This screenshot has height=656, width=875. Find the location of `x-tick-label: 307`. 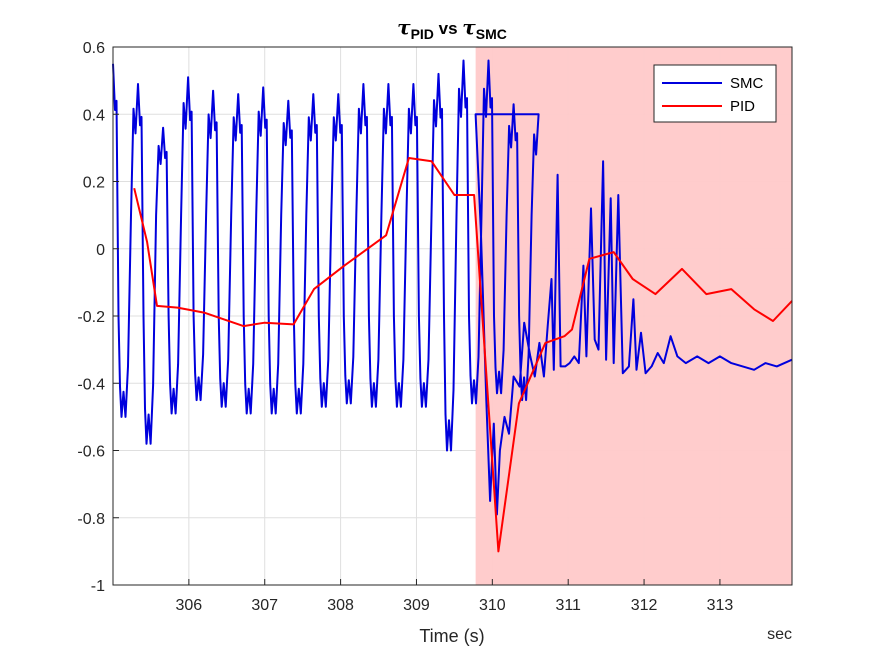

x-tick-label: 307 is located at coordinates (264, 605).